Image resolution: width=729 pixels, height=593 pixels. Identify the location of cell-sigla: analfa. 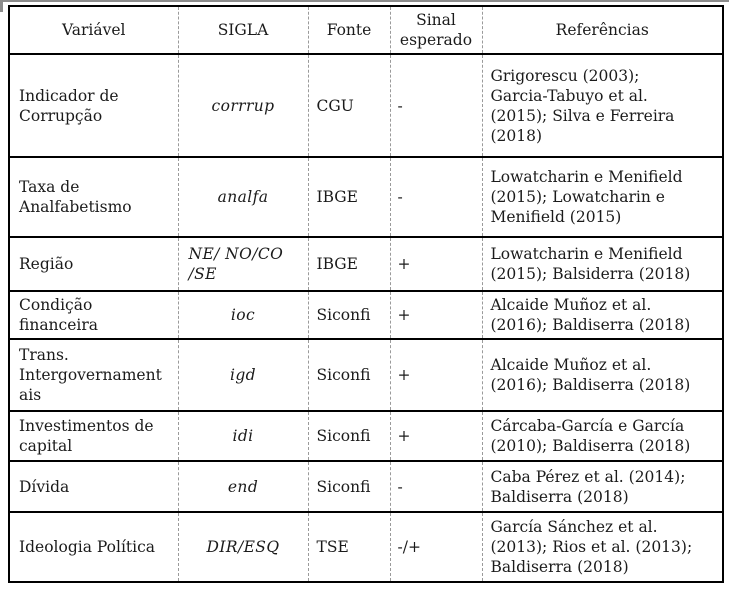
(243, 197).